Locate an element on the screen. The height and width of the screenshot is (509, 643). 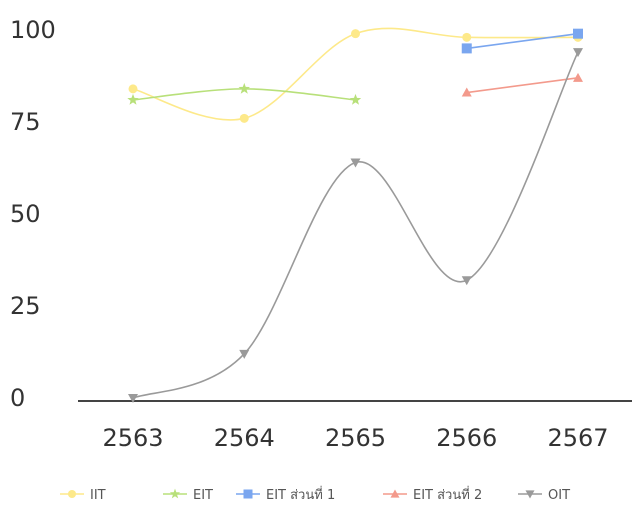
legend-item: EIT is located at coordinates (188, 495).